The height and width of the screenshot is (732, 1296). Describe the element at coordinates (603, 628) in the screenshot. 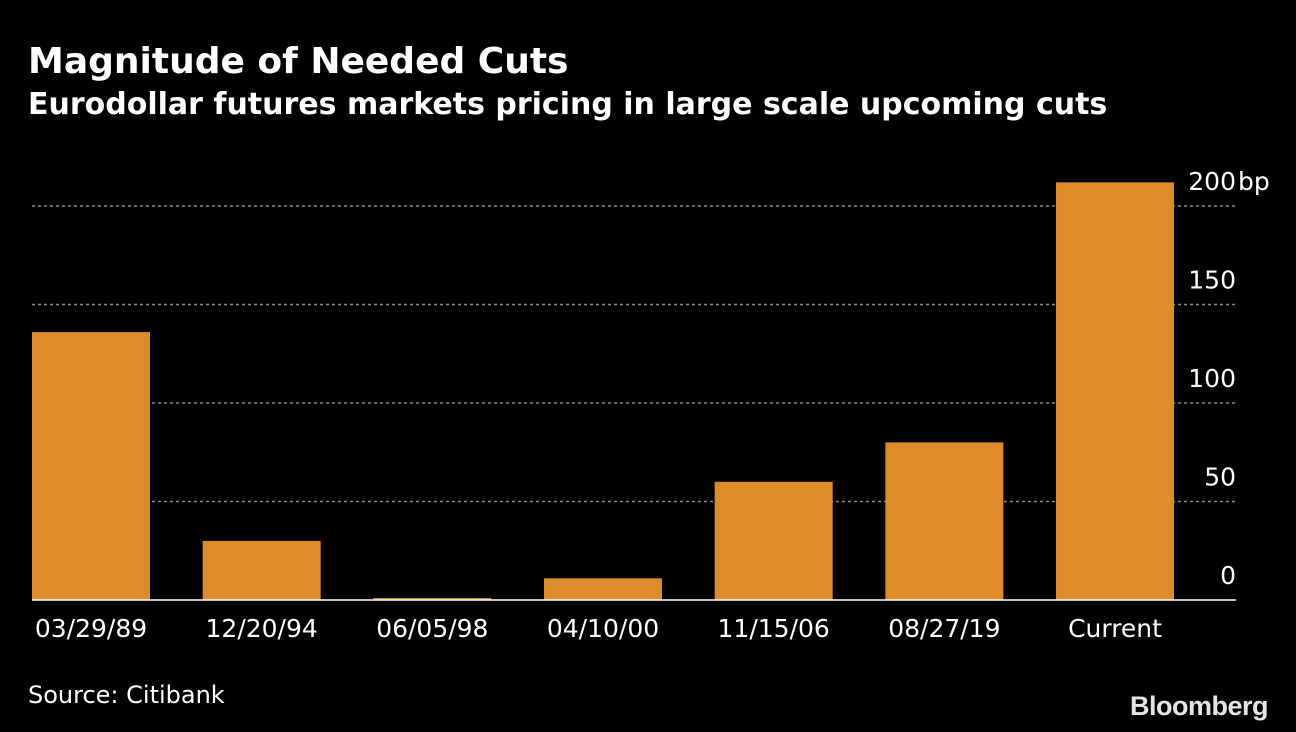

I see `x-tick-label: 04/10/00` at that location.